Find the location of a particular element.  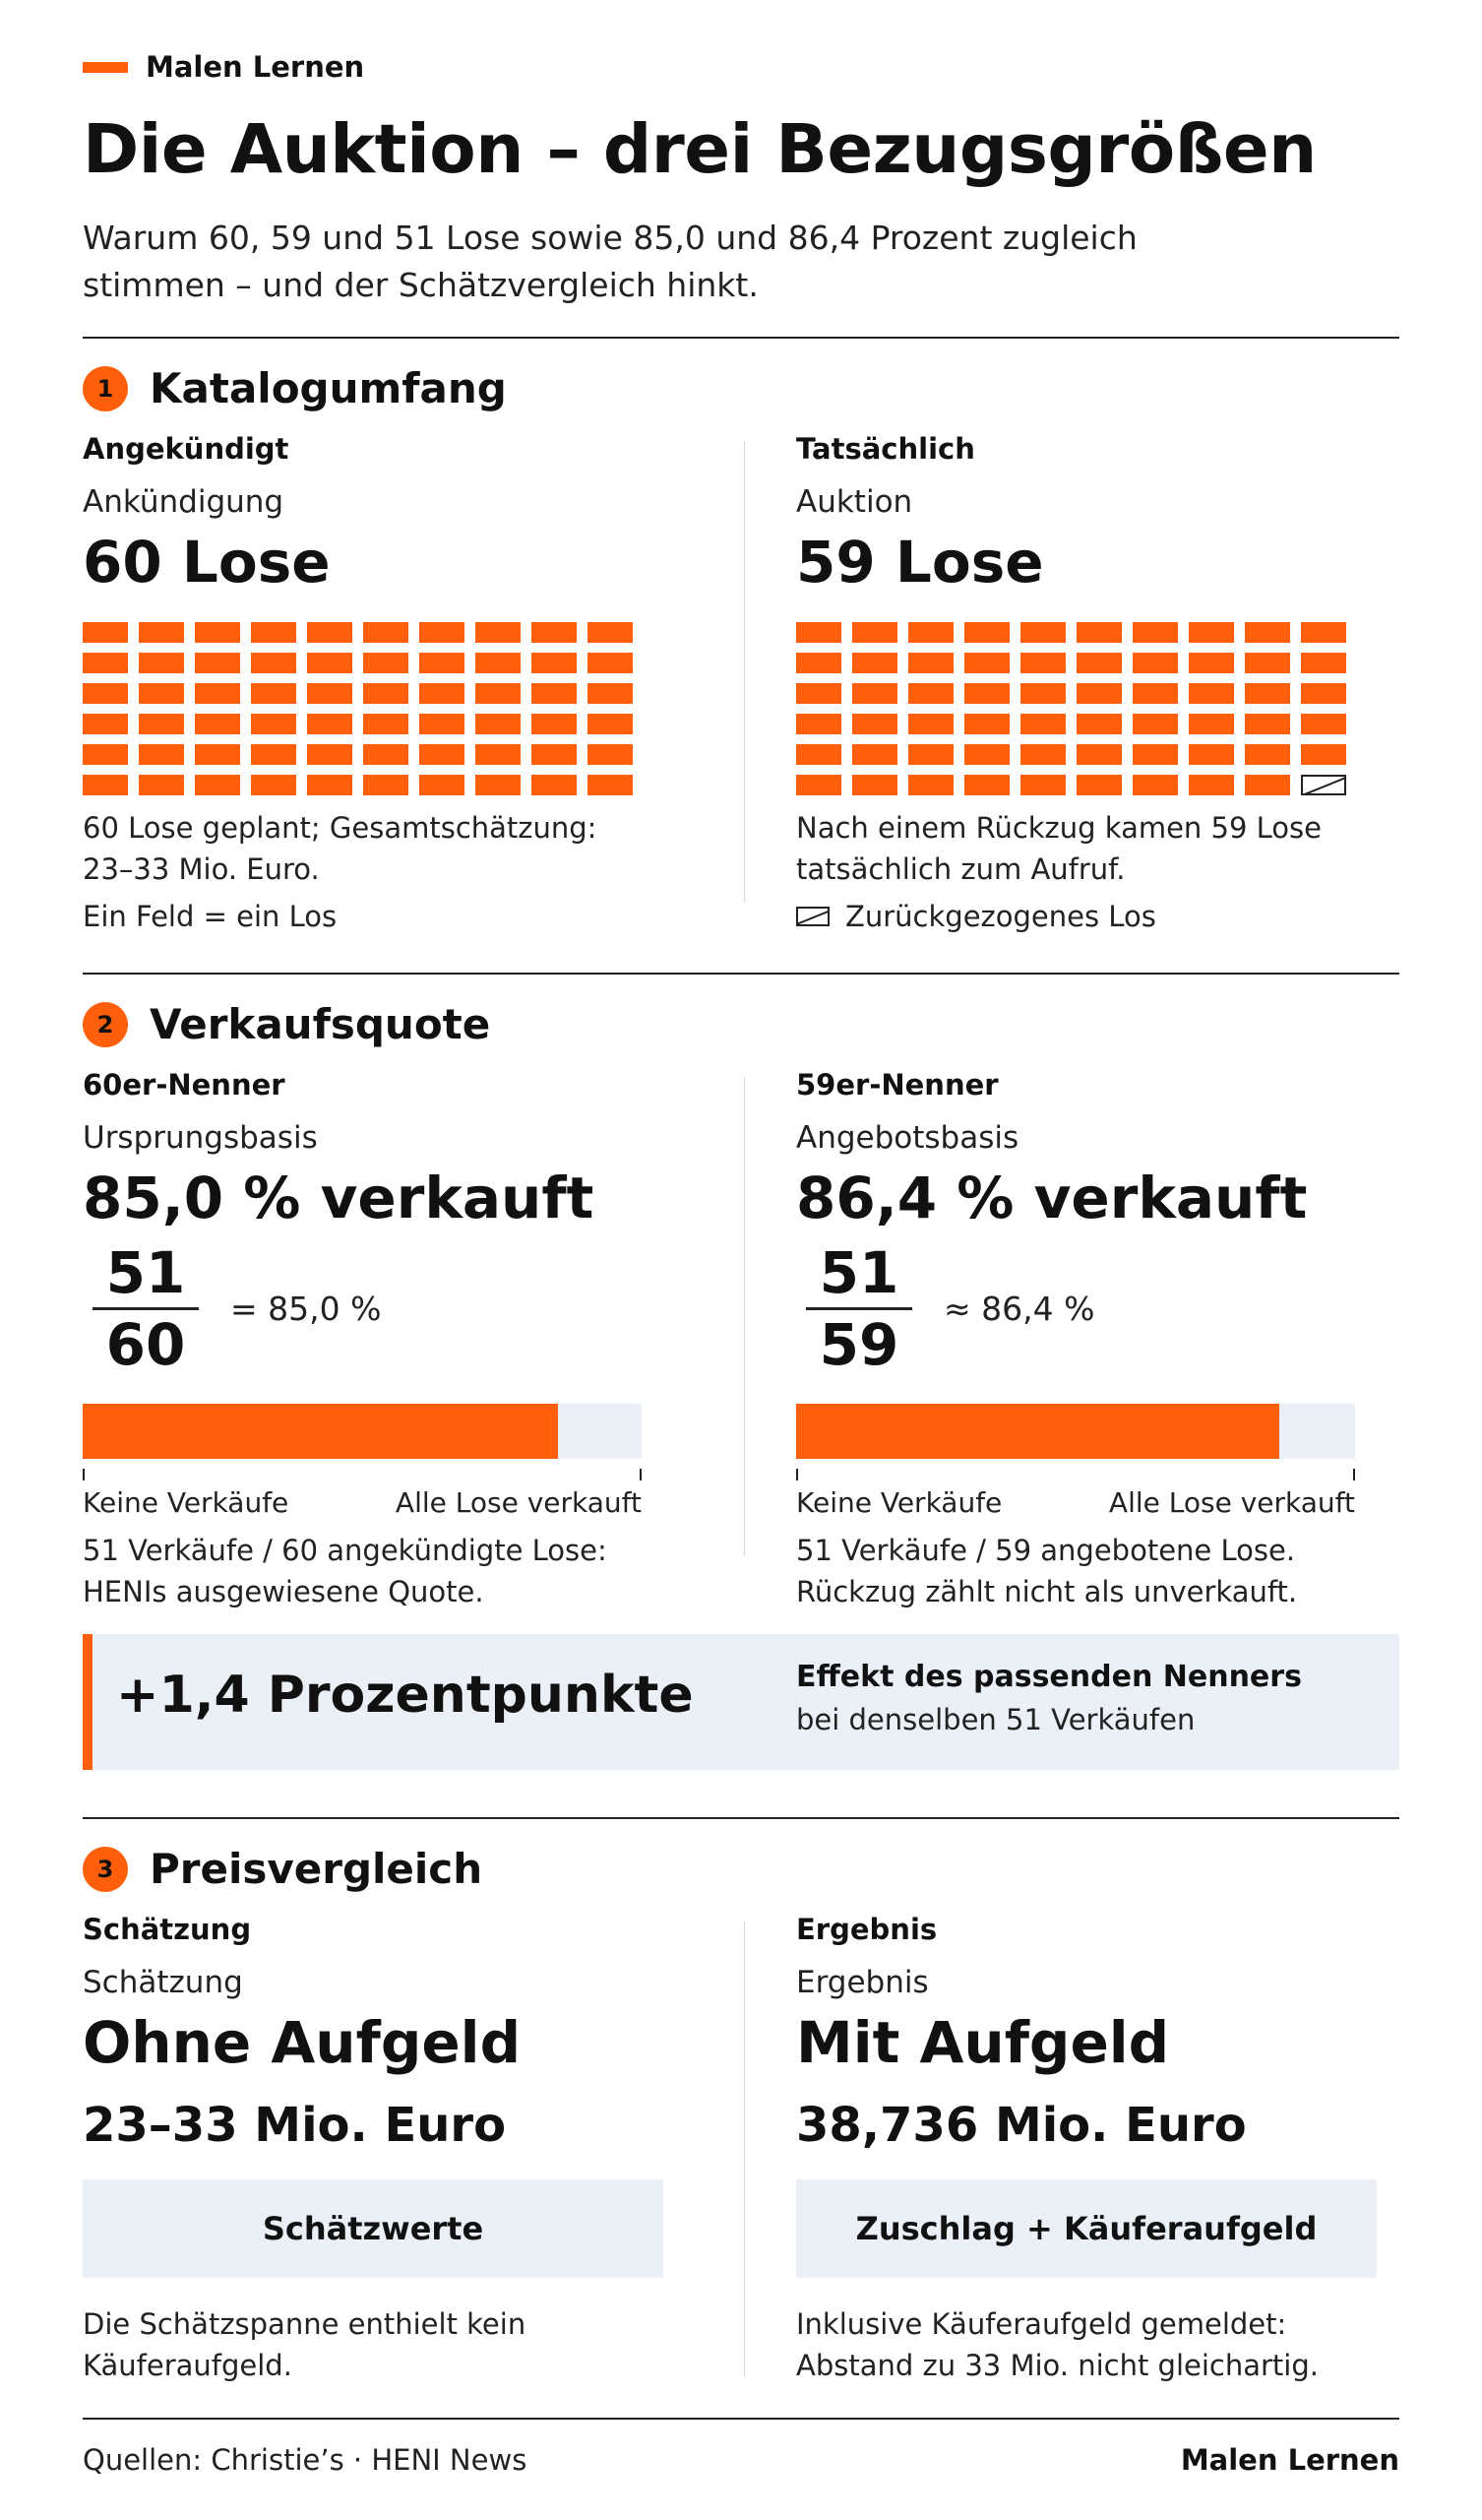

column-divider is located at coordinates (744, 2149).